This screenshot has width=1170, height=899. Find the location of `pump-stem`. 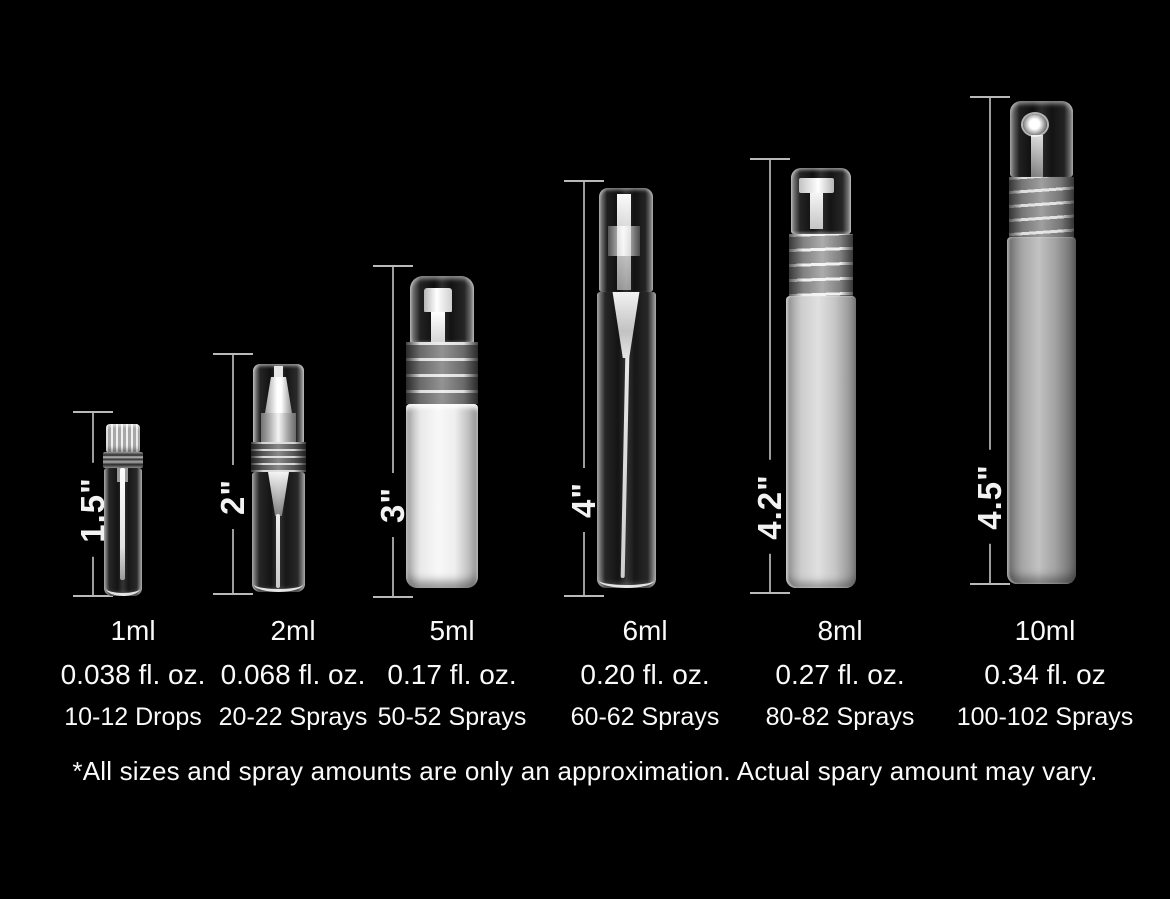

pump-stem is located at coordinates (278, 372).